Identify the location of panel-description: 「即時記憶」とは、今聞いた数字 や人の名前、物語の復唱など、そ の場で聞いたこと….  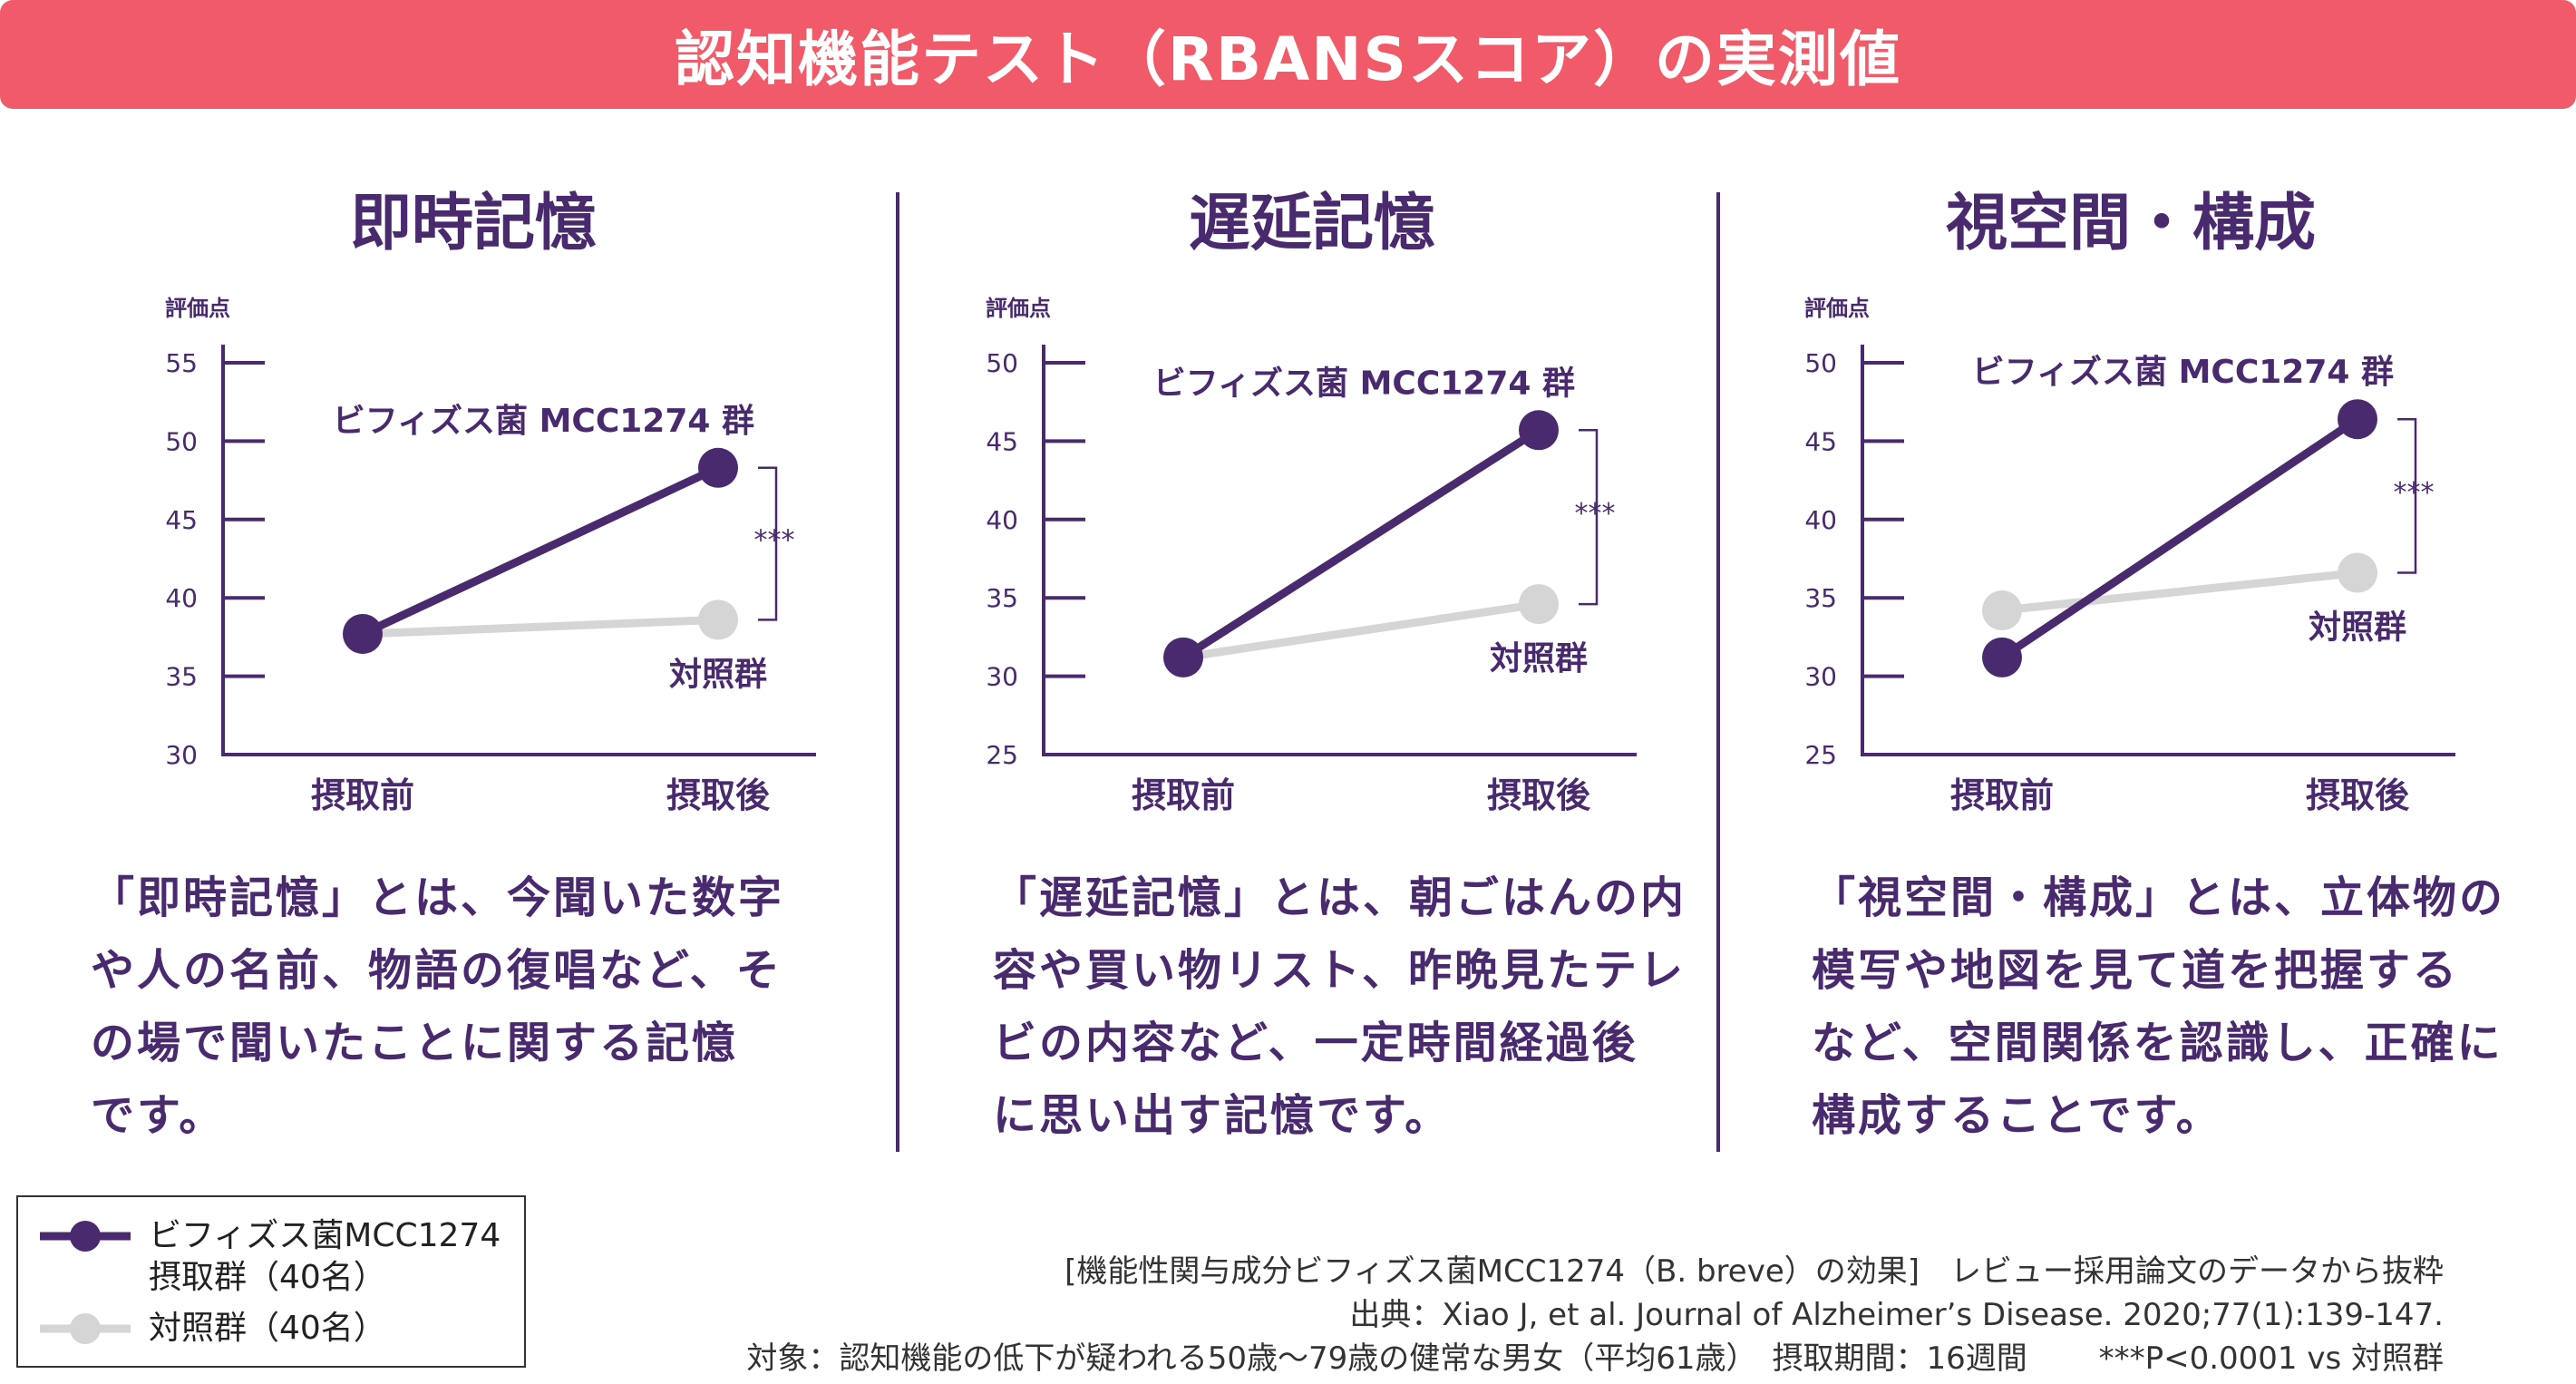
(499, 1007).